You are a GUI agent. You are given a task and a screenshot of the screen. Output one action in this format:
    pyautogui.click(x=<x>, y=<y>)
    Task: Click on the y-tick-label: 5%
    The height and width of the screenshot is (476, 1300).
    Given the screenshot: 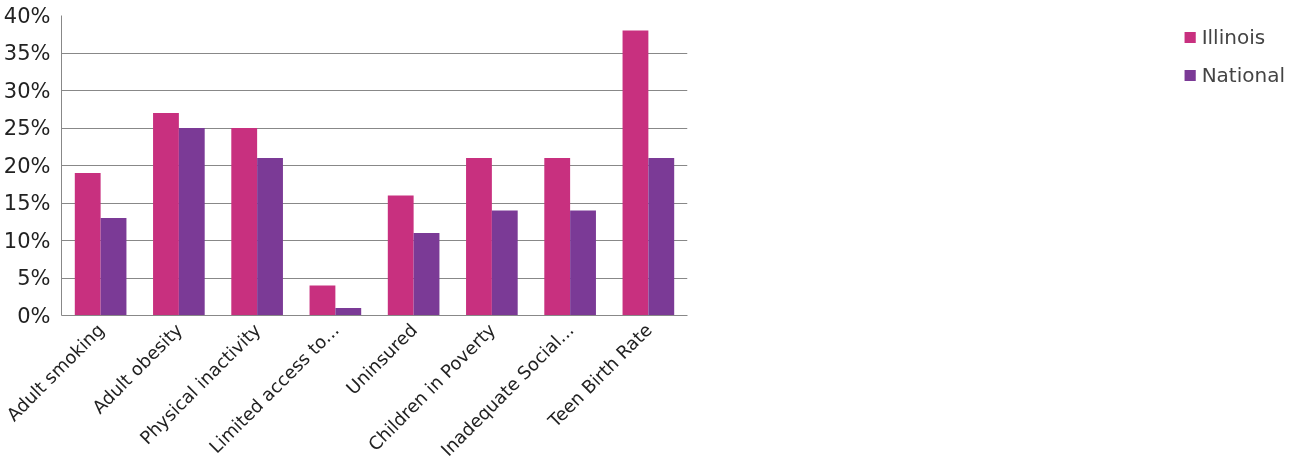 What is the action you would take?
    pyautogui.click(x=34, y=278)
    